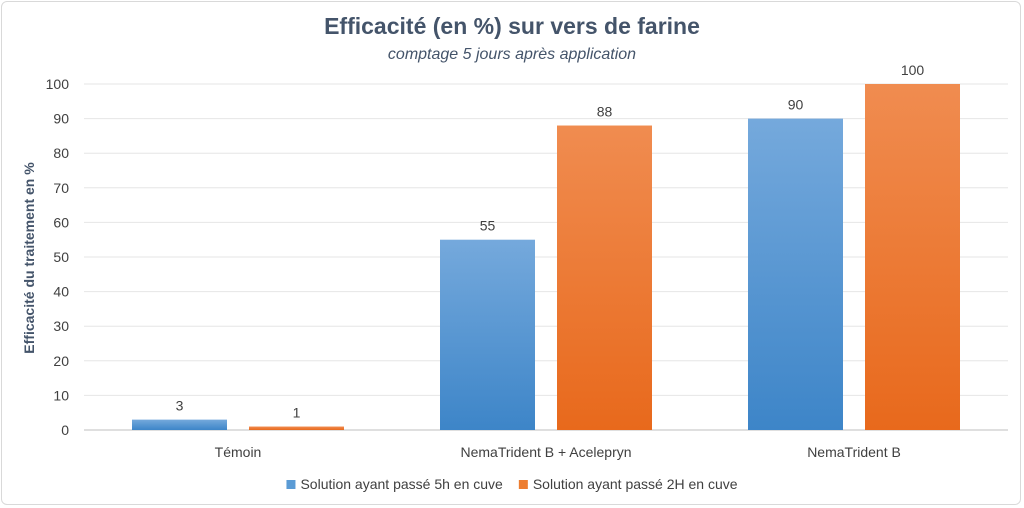 This screenshot has width=1024, height=508. What do you see at coordinates (65, 430) in the screenshot?
I see `y-tick-label: 0` at bounding box center [65, 430].